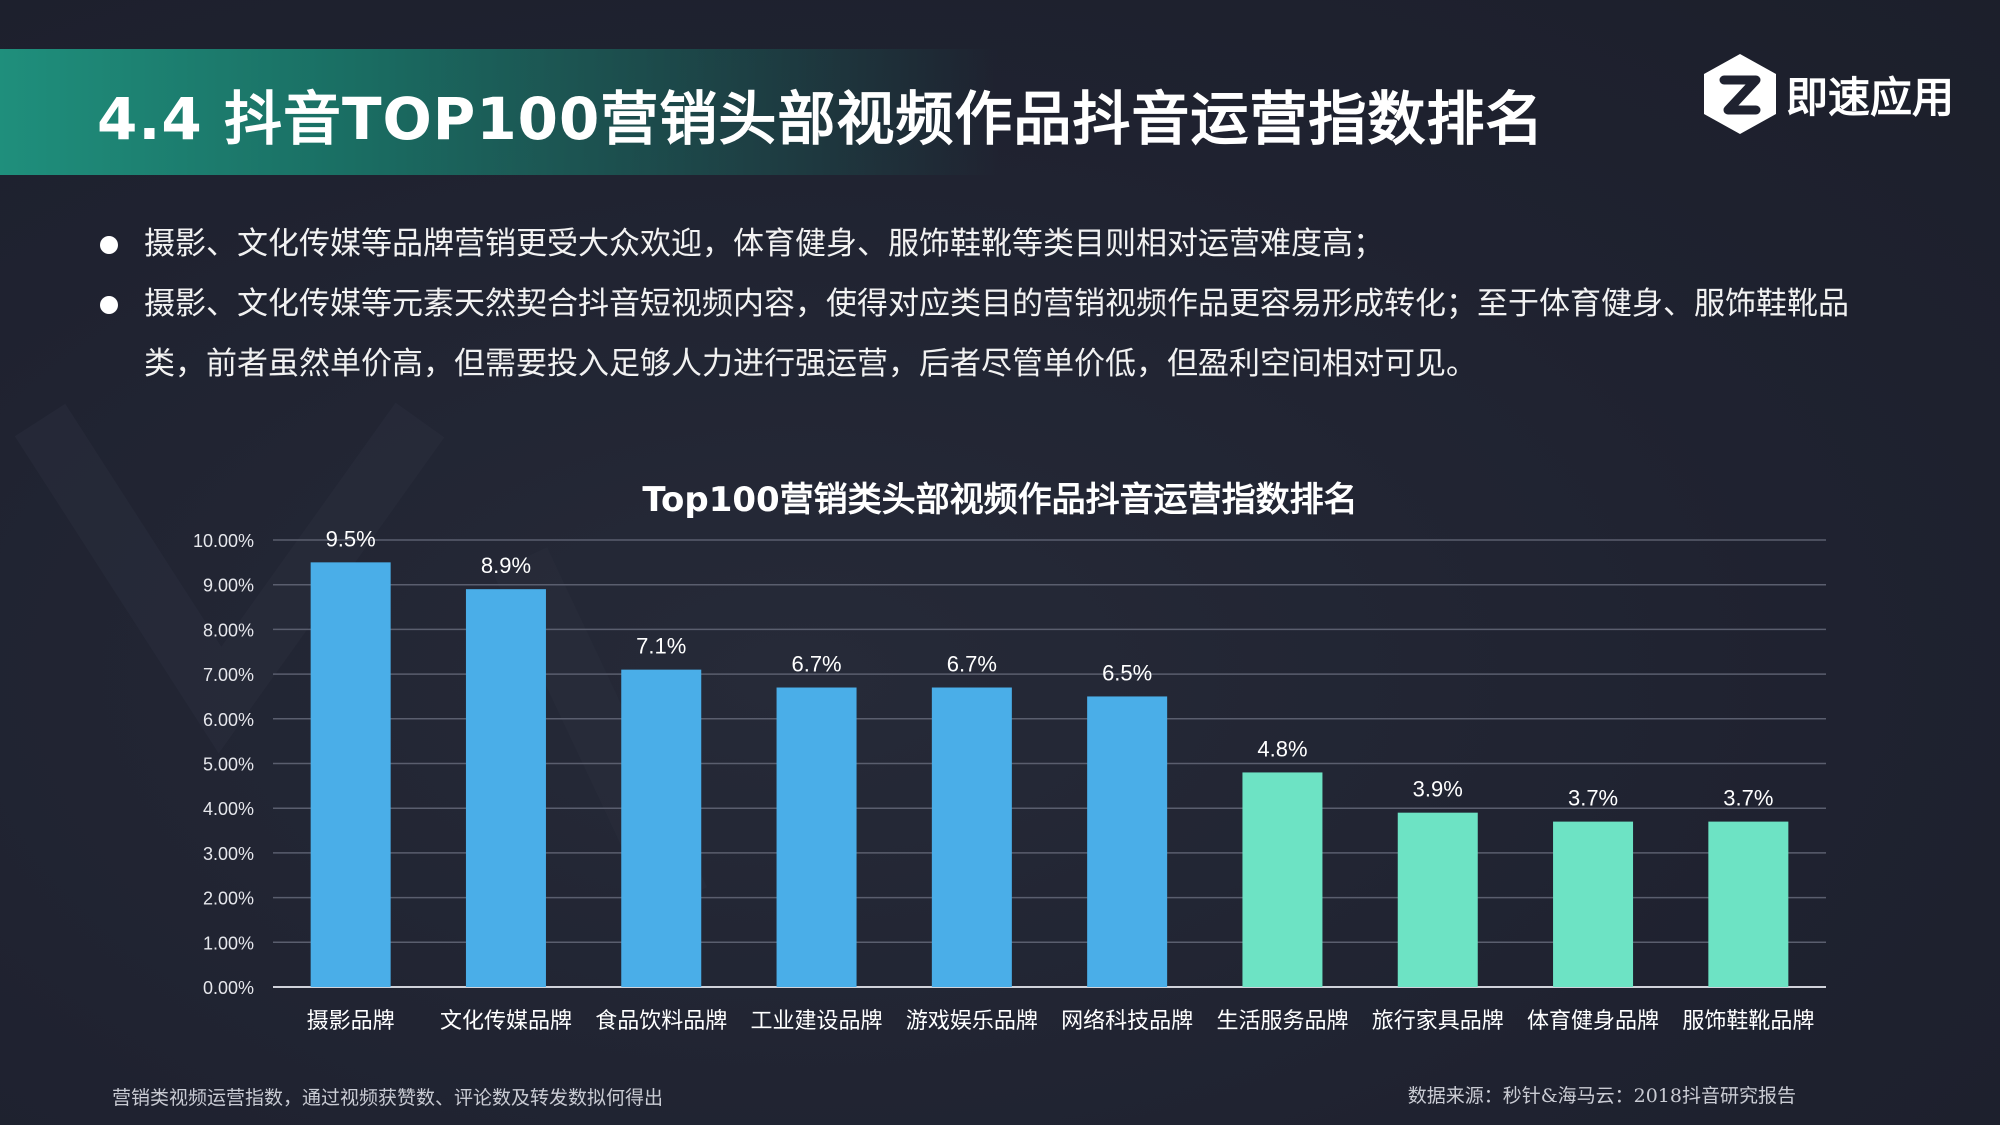 The image size is (2000, 1125). What do you see at coordinates (1438, 789) in the screenshot?
I see `data-label: 3.9%` at bounding box center [1438, 789].